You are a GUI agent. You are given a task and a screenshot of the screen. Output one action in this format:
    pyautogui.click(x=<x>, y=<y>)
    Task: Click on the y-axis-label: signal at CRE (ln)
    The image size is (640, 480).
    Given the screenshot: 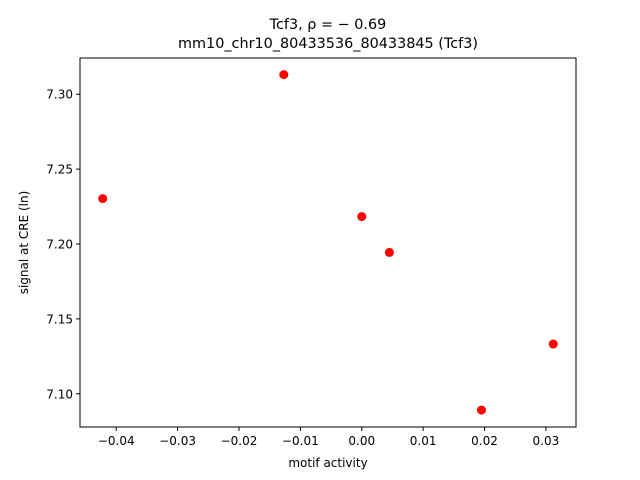 What is the action you would take?
    pyautogui.click(x=24, y=243)
    